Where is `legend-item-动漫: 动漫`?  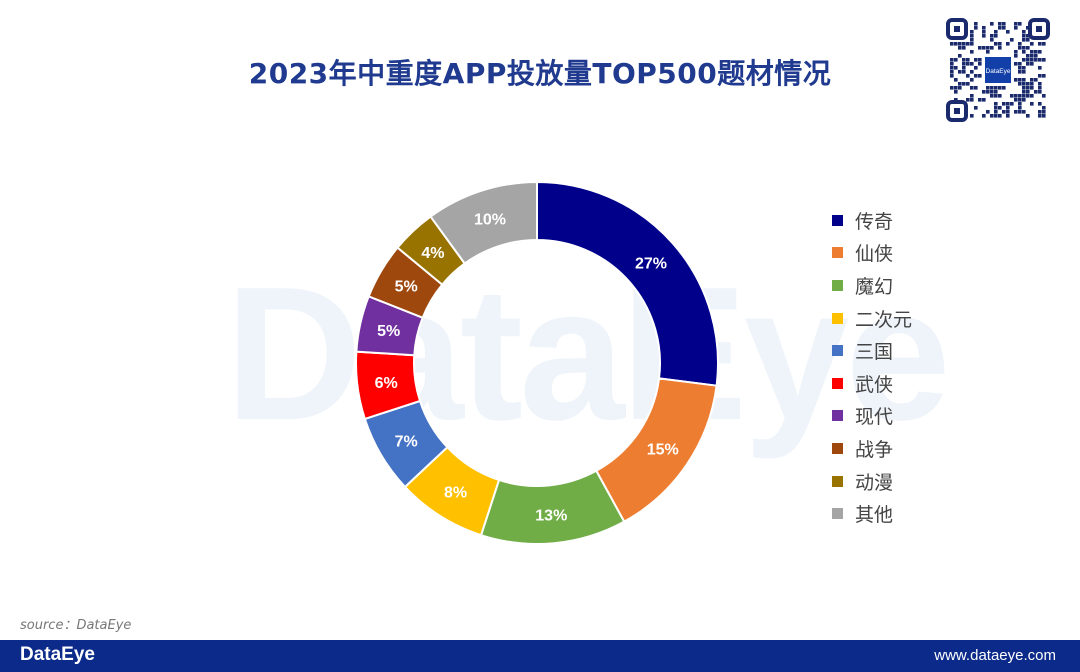
legend-item-动漫: 动漫 is located at coordinates (872, 481).